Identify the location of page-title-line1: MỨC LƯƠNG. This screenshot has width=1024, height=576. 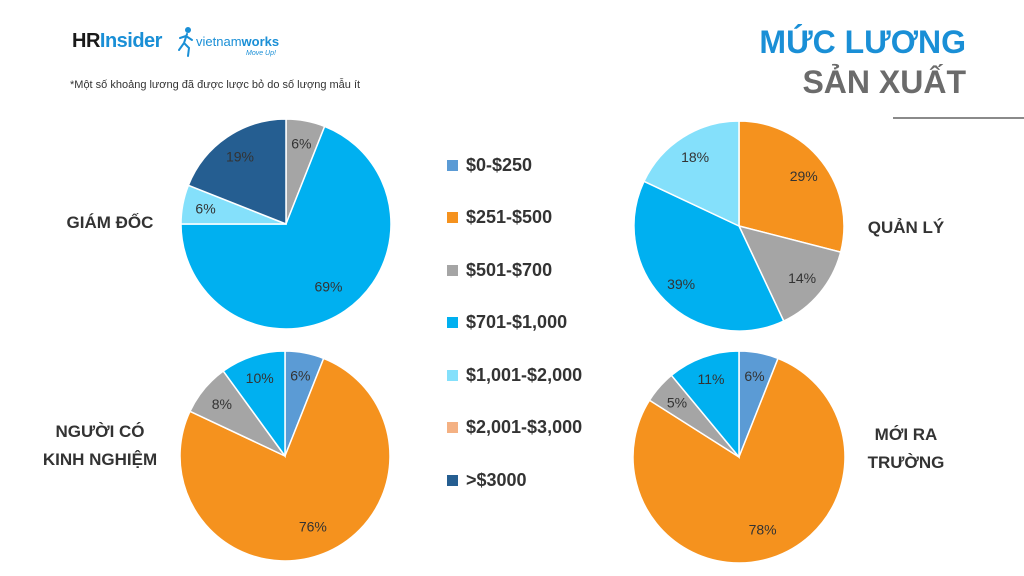
(862, 42).